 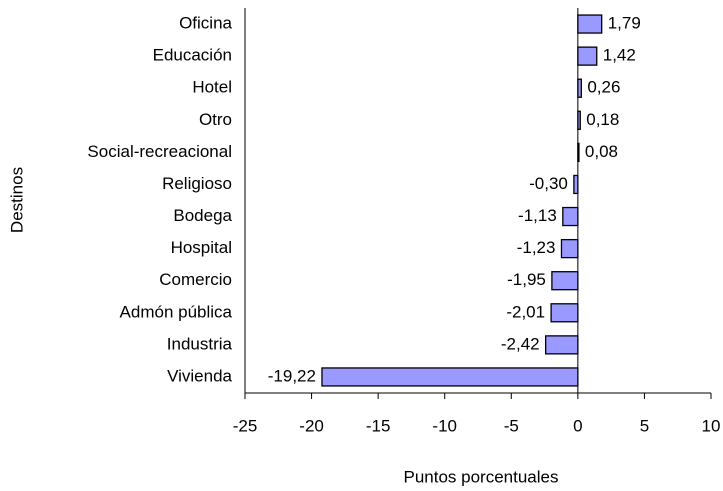 I want to click on value-label: -1,95, so click(x=526, y=279).